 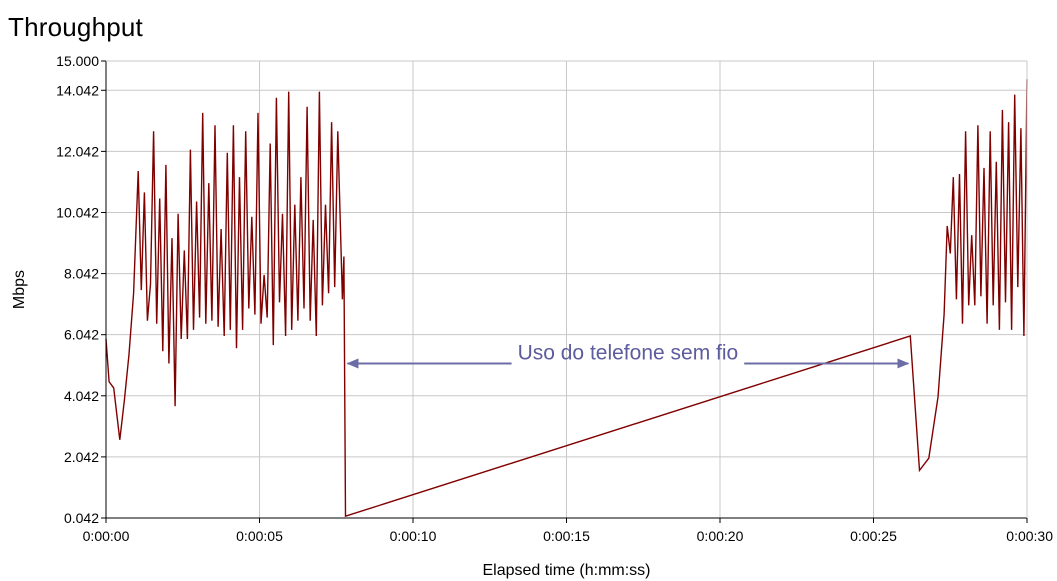 I want to click on y-axis-label: Mbps, so click(x=19, y=289).